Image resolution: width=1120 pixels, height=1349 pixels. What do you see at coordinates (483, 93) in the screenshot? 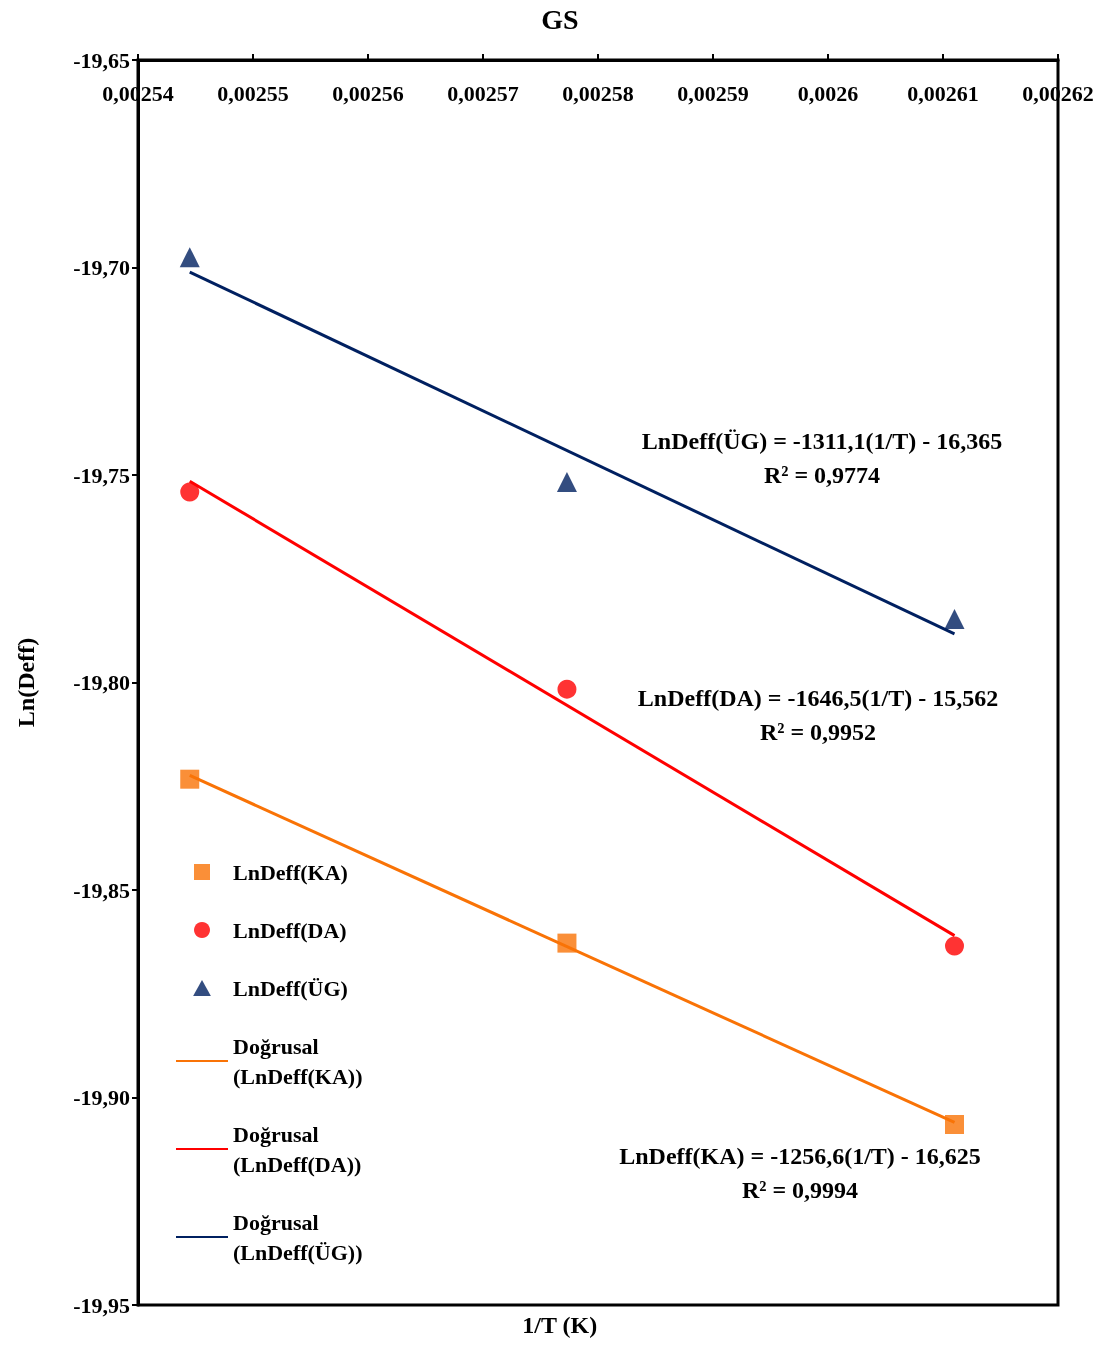
I see `x-tick-label: 0,00257` at bounding box center [483, 93].